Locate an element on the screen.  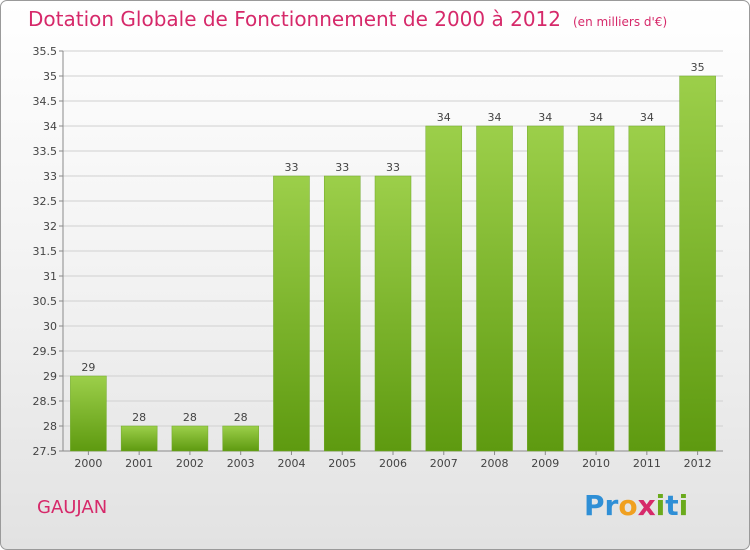
bar-2007 is located at coordinates (444, 288).